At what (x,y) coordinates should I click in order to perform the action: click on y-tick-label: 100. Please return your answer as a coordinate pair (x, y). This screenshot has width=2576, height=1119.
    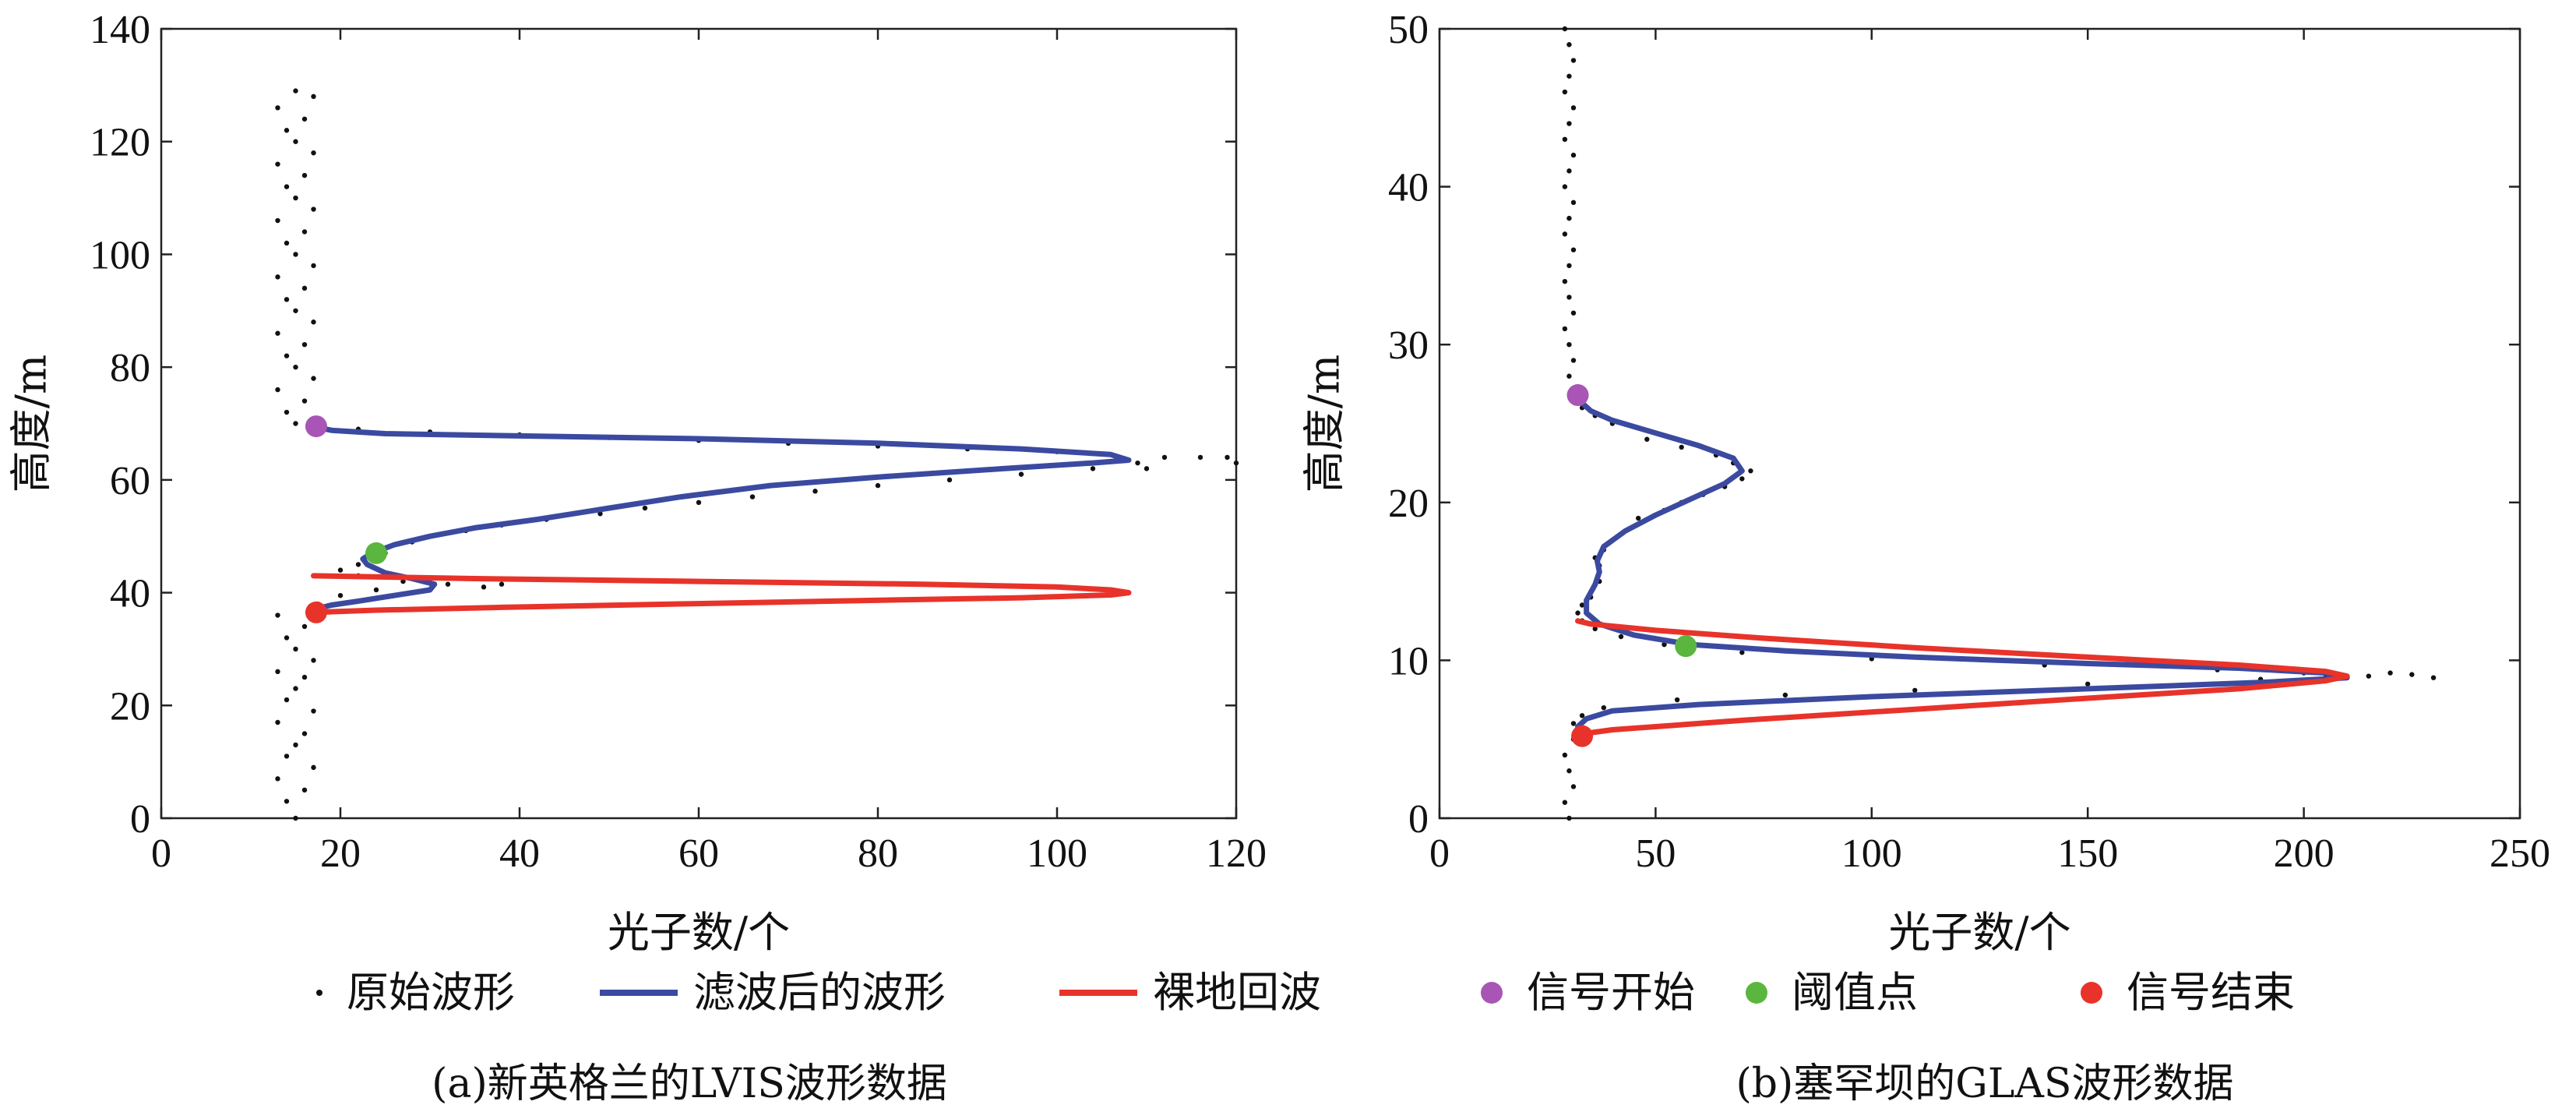
    Looking at the image, I should click on (120, 255).